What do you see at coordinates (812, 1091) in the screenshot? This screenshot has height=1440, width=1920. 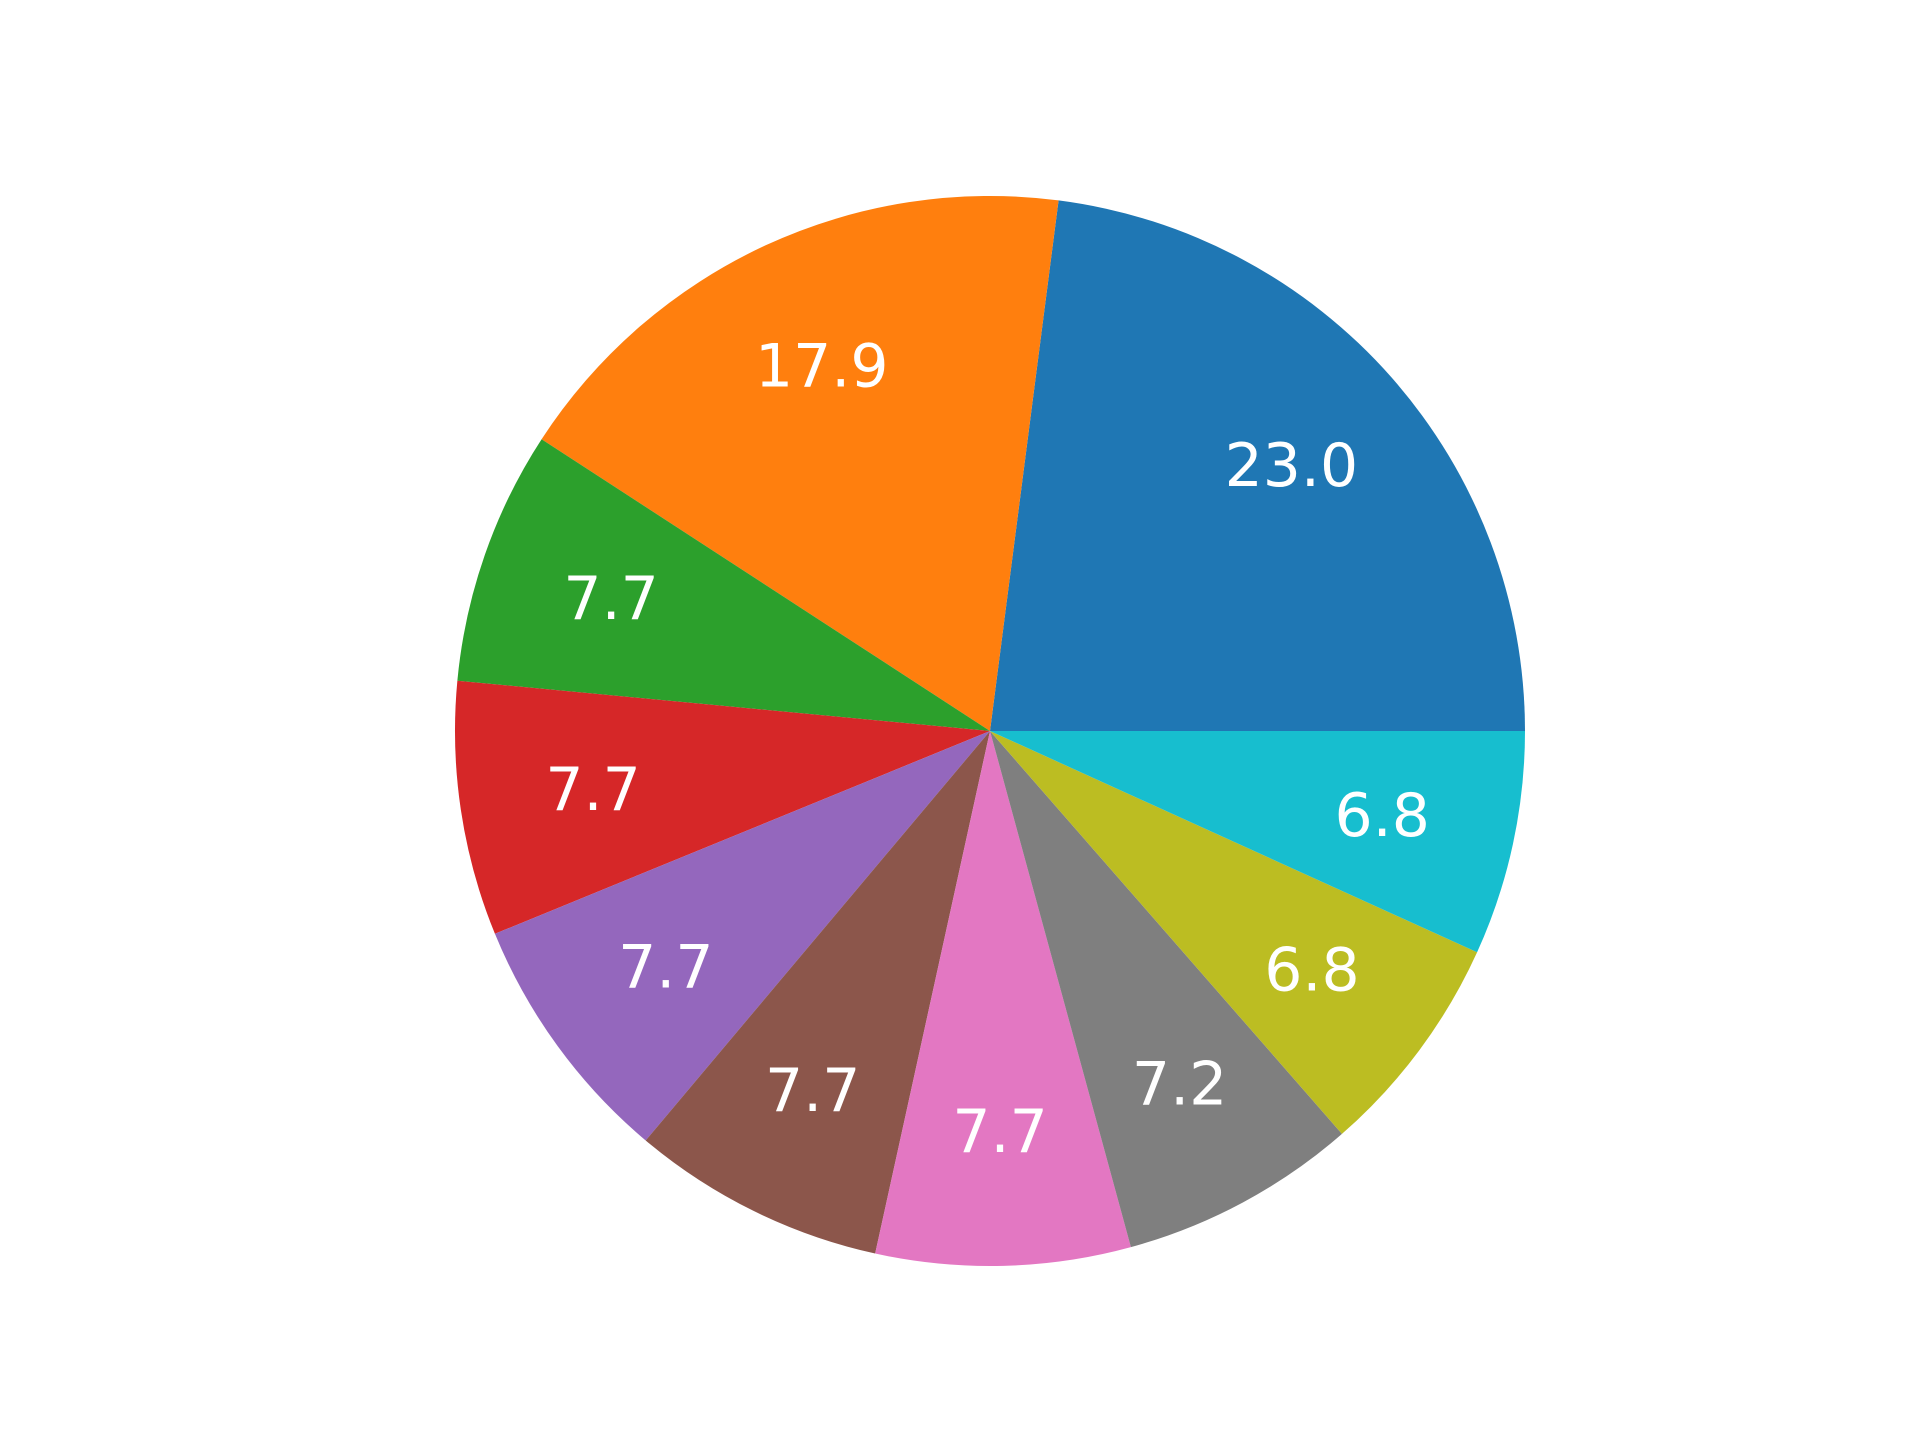 I see `pie-slice-label-6: 7.7` at bounding box center [812, 1091].